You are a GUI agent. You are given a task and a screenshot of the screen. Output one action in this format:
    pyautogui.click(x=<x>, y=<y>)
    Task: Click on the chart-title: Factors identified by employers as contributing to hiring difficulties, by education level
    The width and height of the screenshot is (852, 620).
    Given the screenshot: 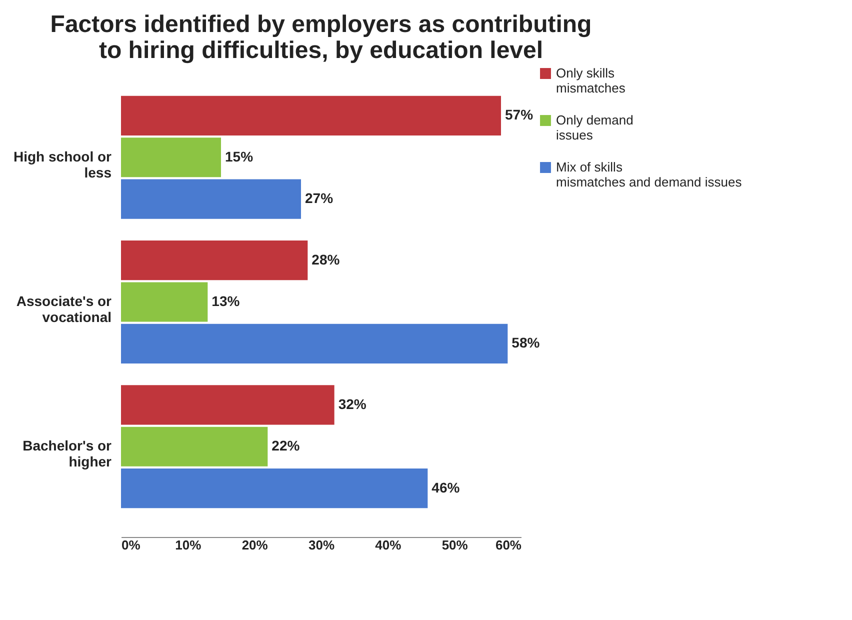 What is the action you would take?
    pyautogui.click(x=321, y=37)
    